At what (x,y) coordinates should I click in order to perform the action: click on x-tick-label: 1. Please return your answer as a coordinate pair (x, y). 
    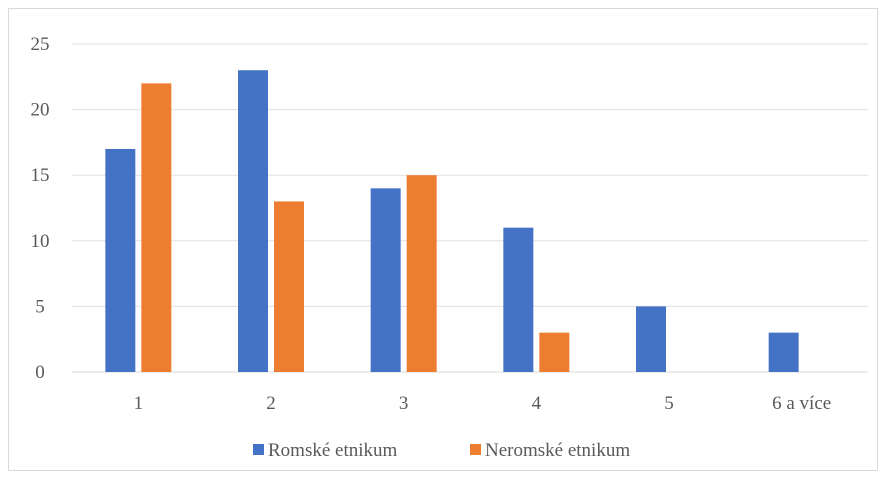
    Looking at the image, I should click on (139, 403).